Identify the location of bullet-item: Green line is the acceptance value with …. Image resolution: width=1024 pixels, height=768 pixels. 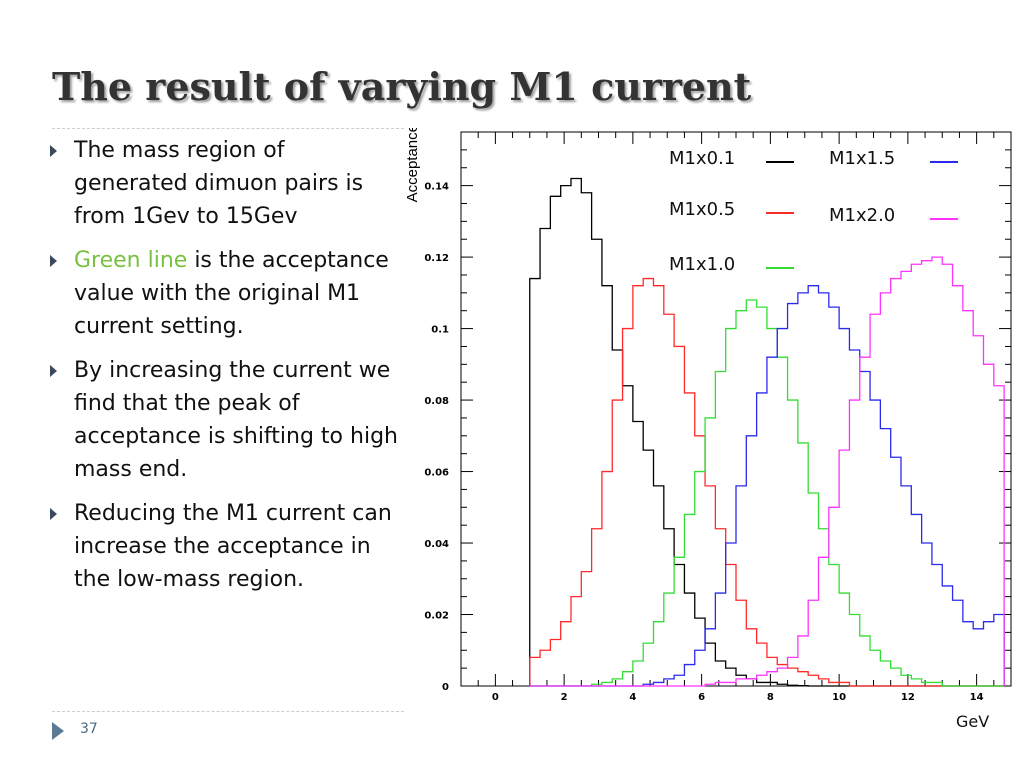
(223, 293).